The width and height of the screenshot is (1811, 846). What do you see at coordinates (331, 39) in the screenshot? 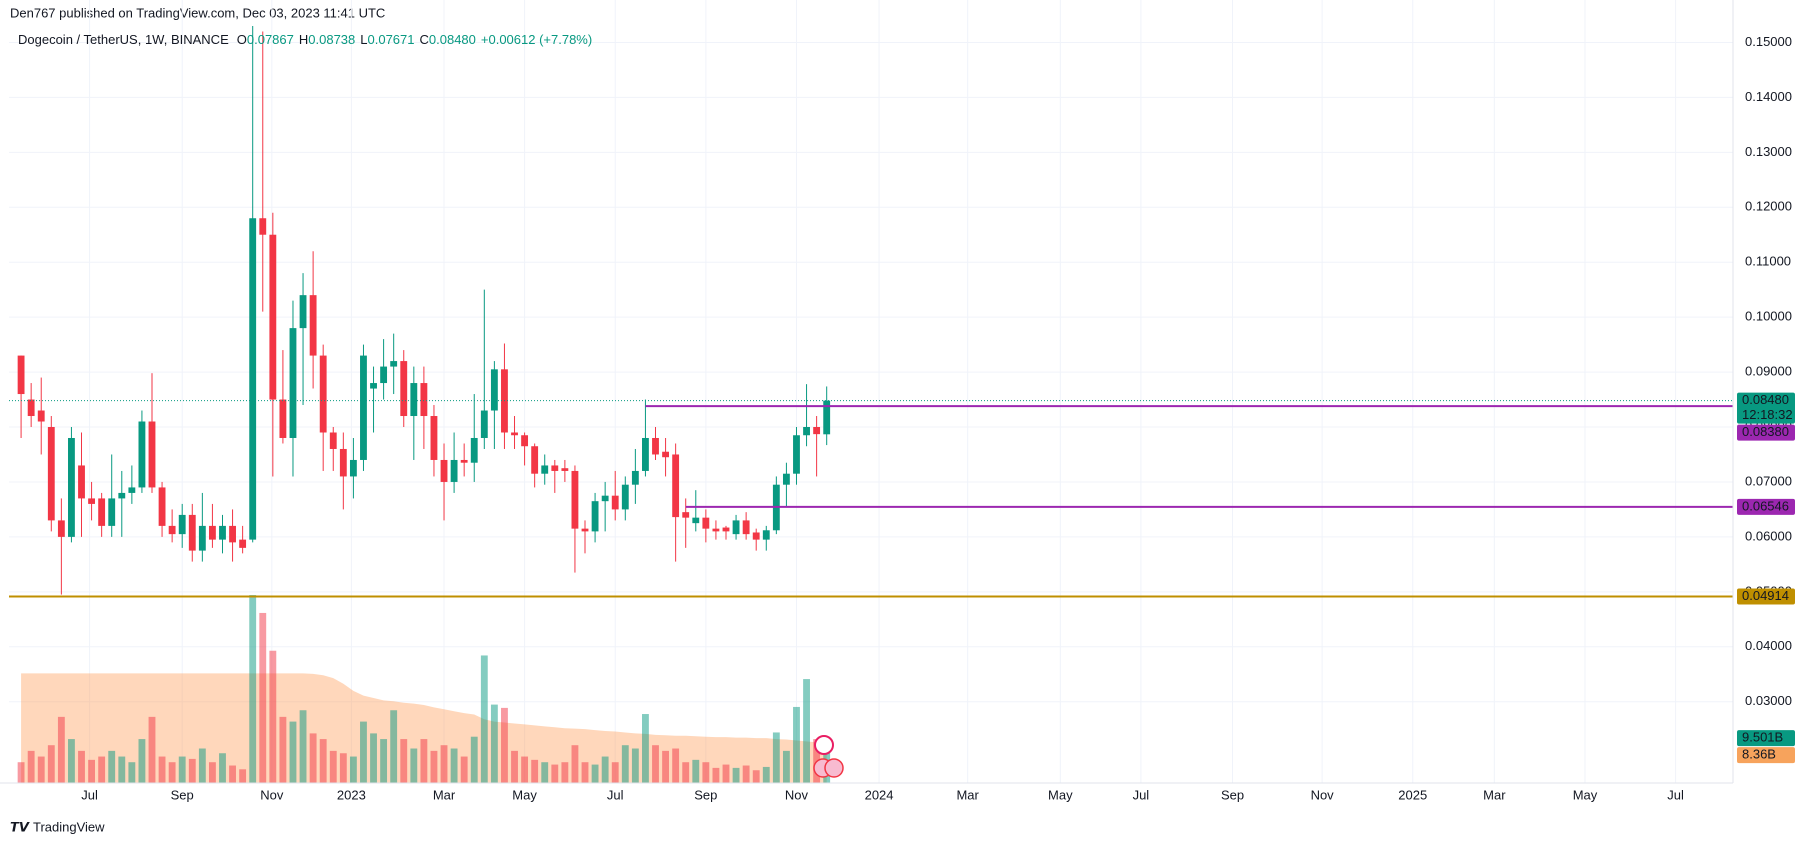
I see `legend-value: 0.08738` at bounding box center [331, 39].